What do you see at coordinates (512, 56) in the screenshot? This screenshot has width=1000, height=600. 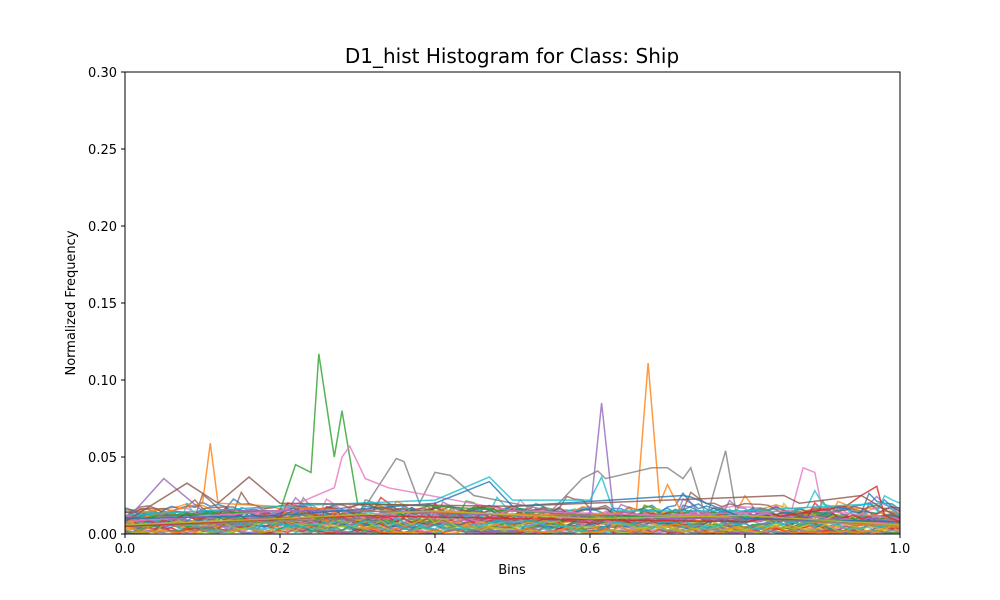 I see `chart-title: D1_hist Histogram for Class: Ship` at bounding box center [512, 56].